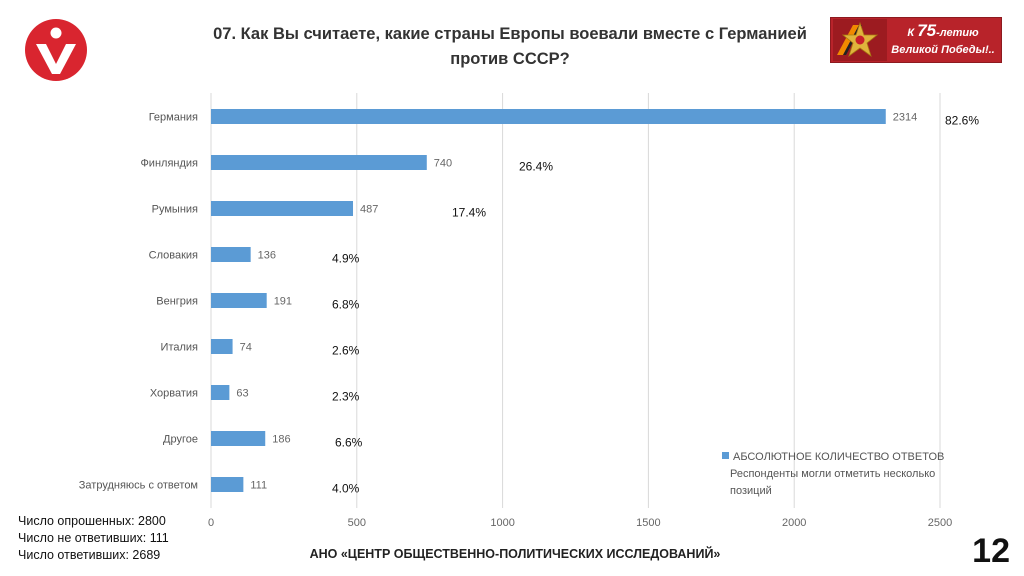  What do you see at coordinates (281, 440) in the screenshot?
I see `data-label: 186` at bounding box center [281, 440].